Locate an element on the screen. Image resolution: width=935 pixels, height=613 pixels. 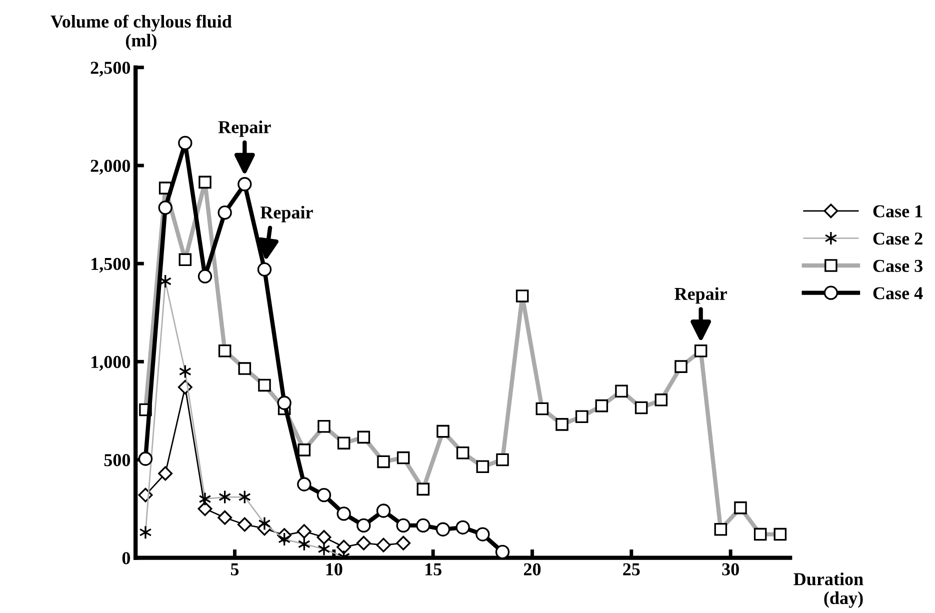
y-tick-label: 2,000 is located at coordinates (110, 167).